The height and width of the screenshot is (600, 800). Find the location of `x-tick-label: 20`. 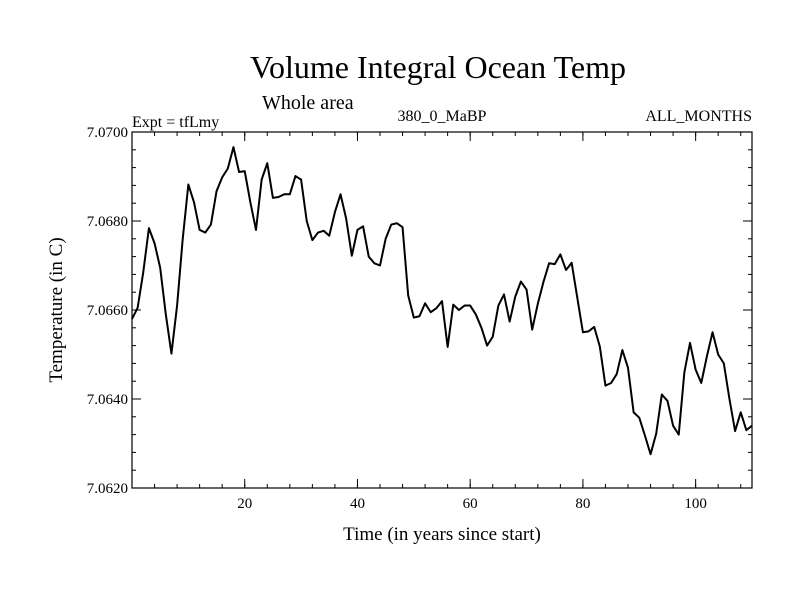

x-tick-label: 20 is located at coordinates (244, 504).